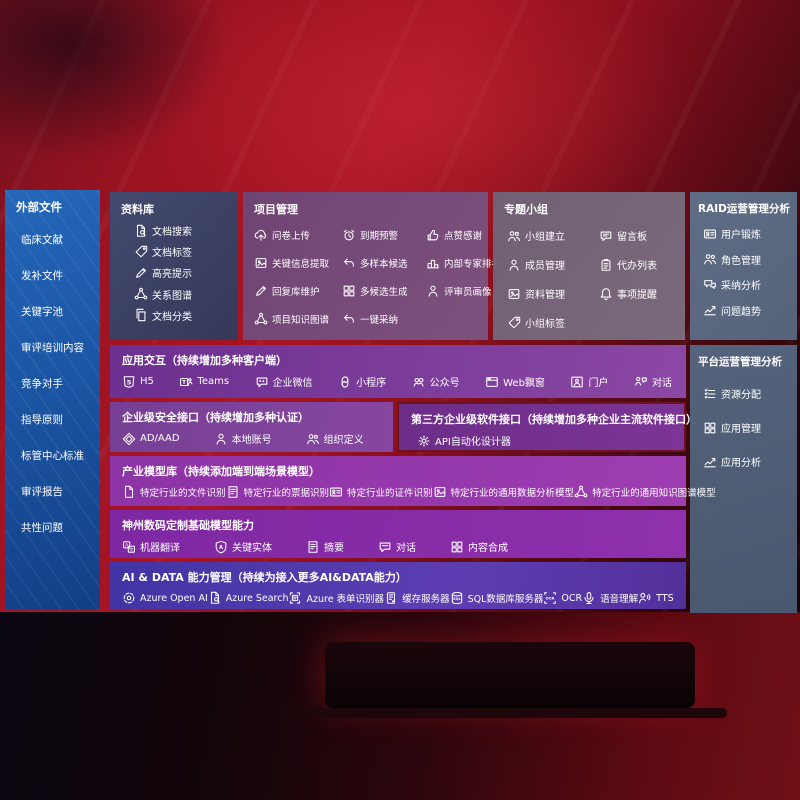 This screenshot has height=800, width=800. What do you see at coordinates (42, 528) in the screenshot?
I see `feature-item-label: 共性问题` at bounding box center [42, 528].